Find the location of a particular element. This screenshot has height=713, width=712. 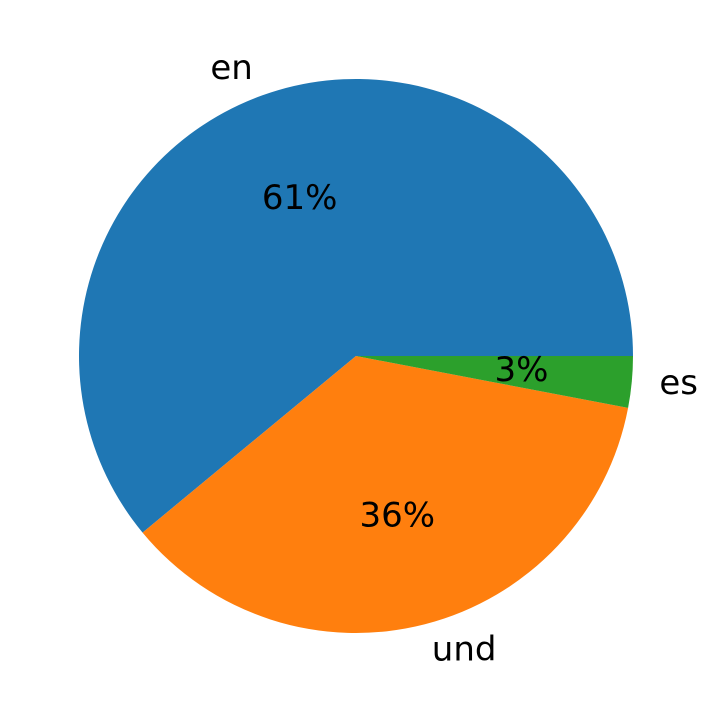

category-label: und is located at coordinates (464, 650).